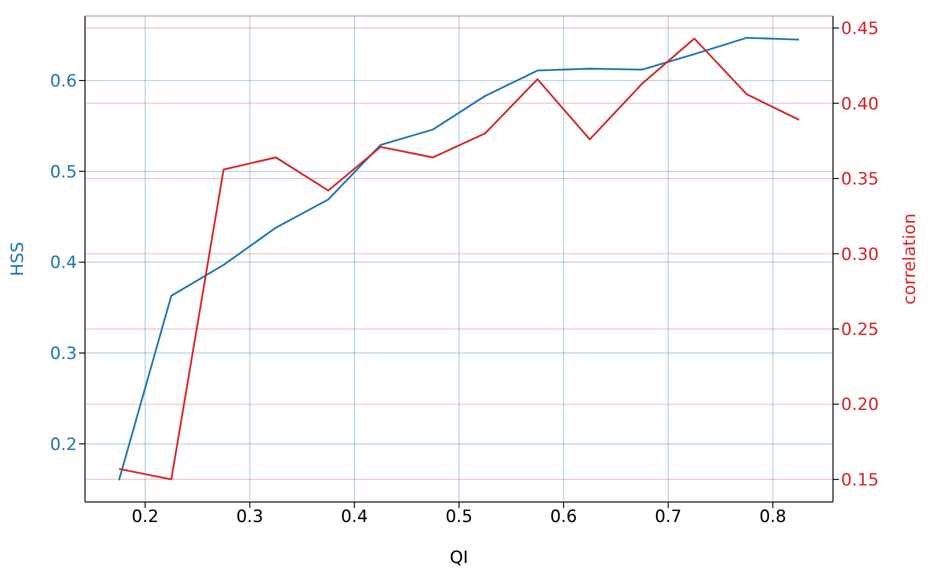 This screenshot has width=932, height=569. Describe the element at coordinates (860, 405) in the screenshot. I see `y2-tick-label: 0.20` at that location.